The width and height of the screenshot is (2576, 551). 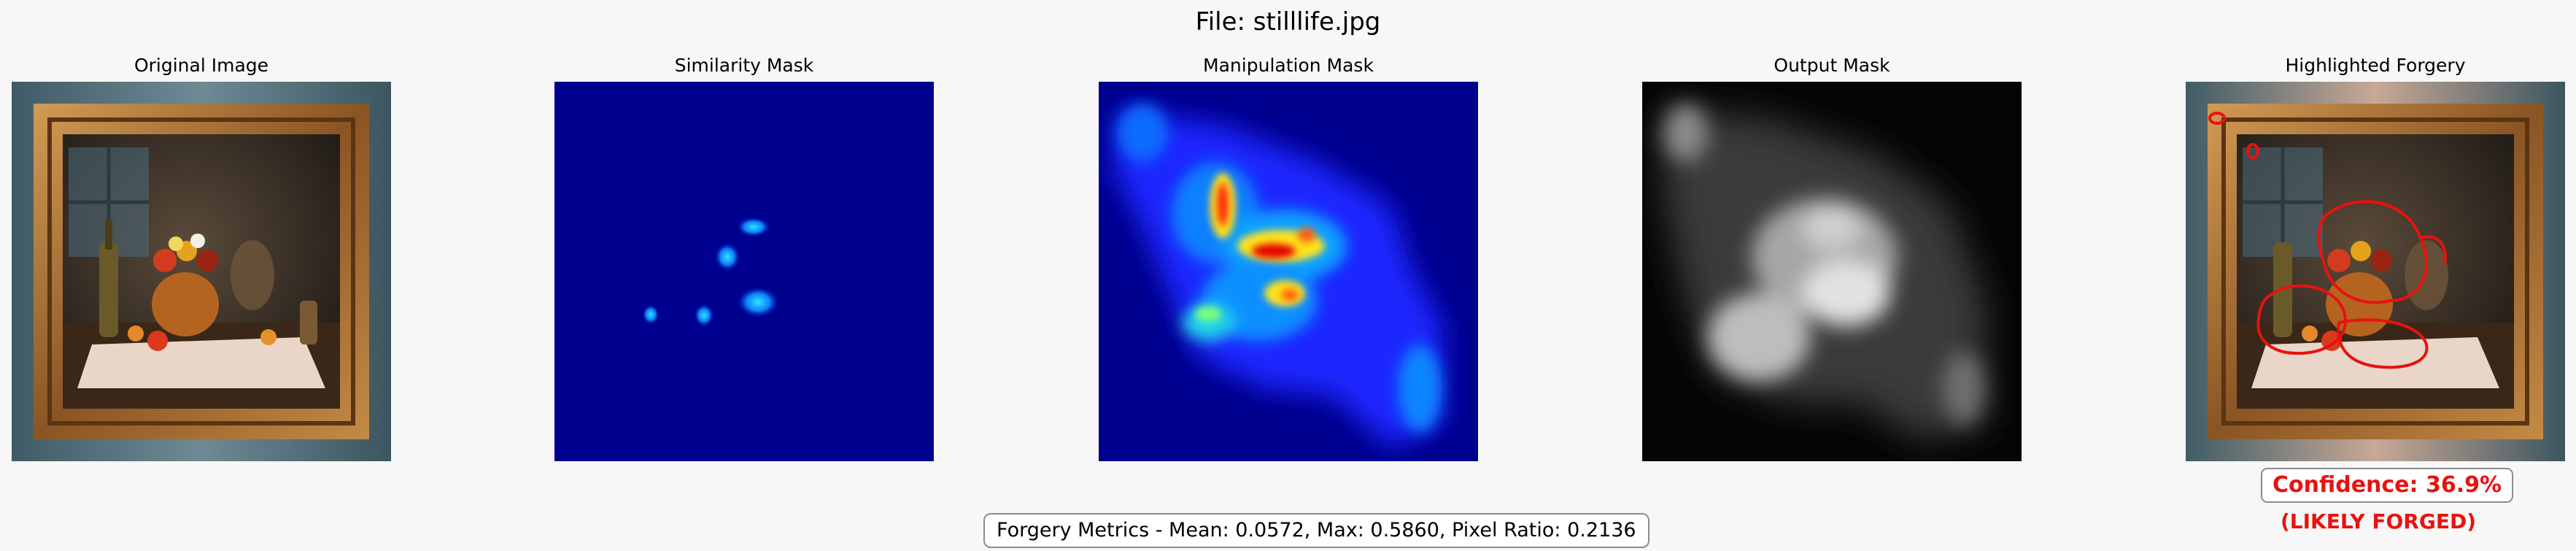 I want to click on similarity-mask, so click(x=744, y=271).